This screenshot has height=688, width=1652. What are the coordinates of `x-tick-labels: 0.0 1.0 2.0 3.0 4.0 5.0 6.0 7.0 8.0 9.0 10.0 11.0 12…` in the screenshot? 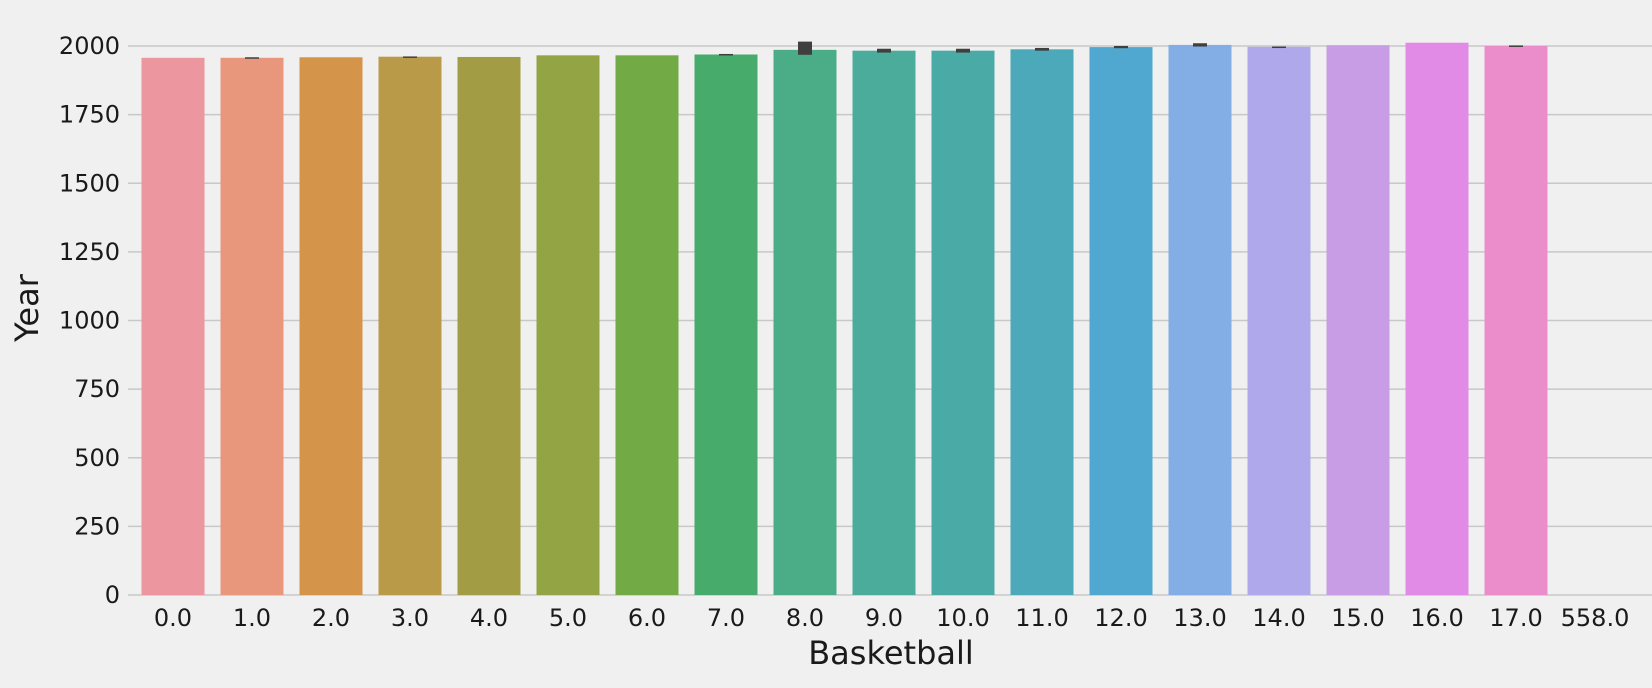 It's located at (891, 618).